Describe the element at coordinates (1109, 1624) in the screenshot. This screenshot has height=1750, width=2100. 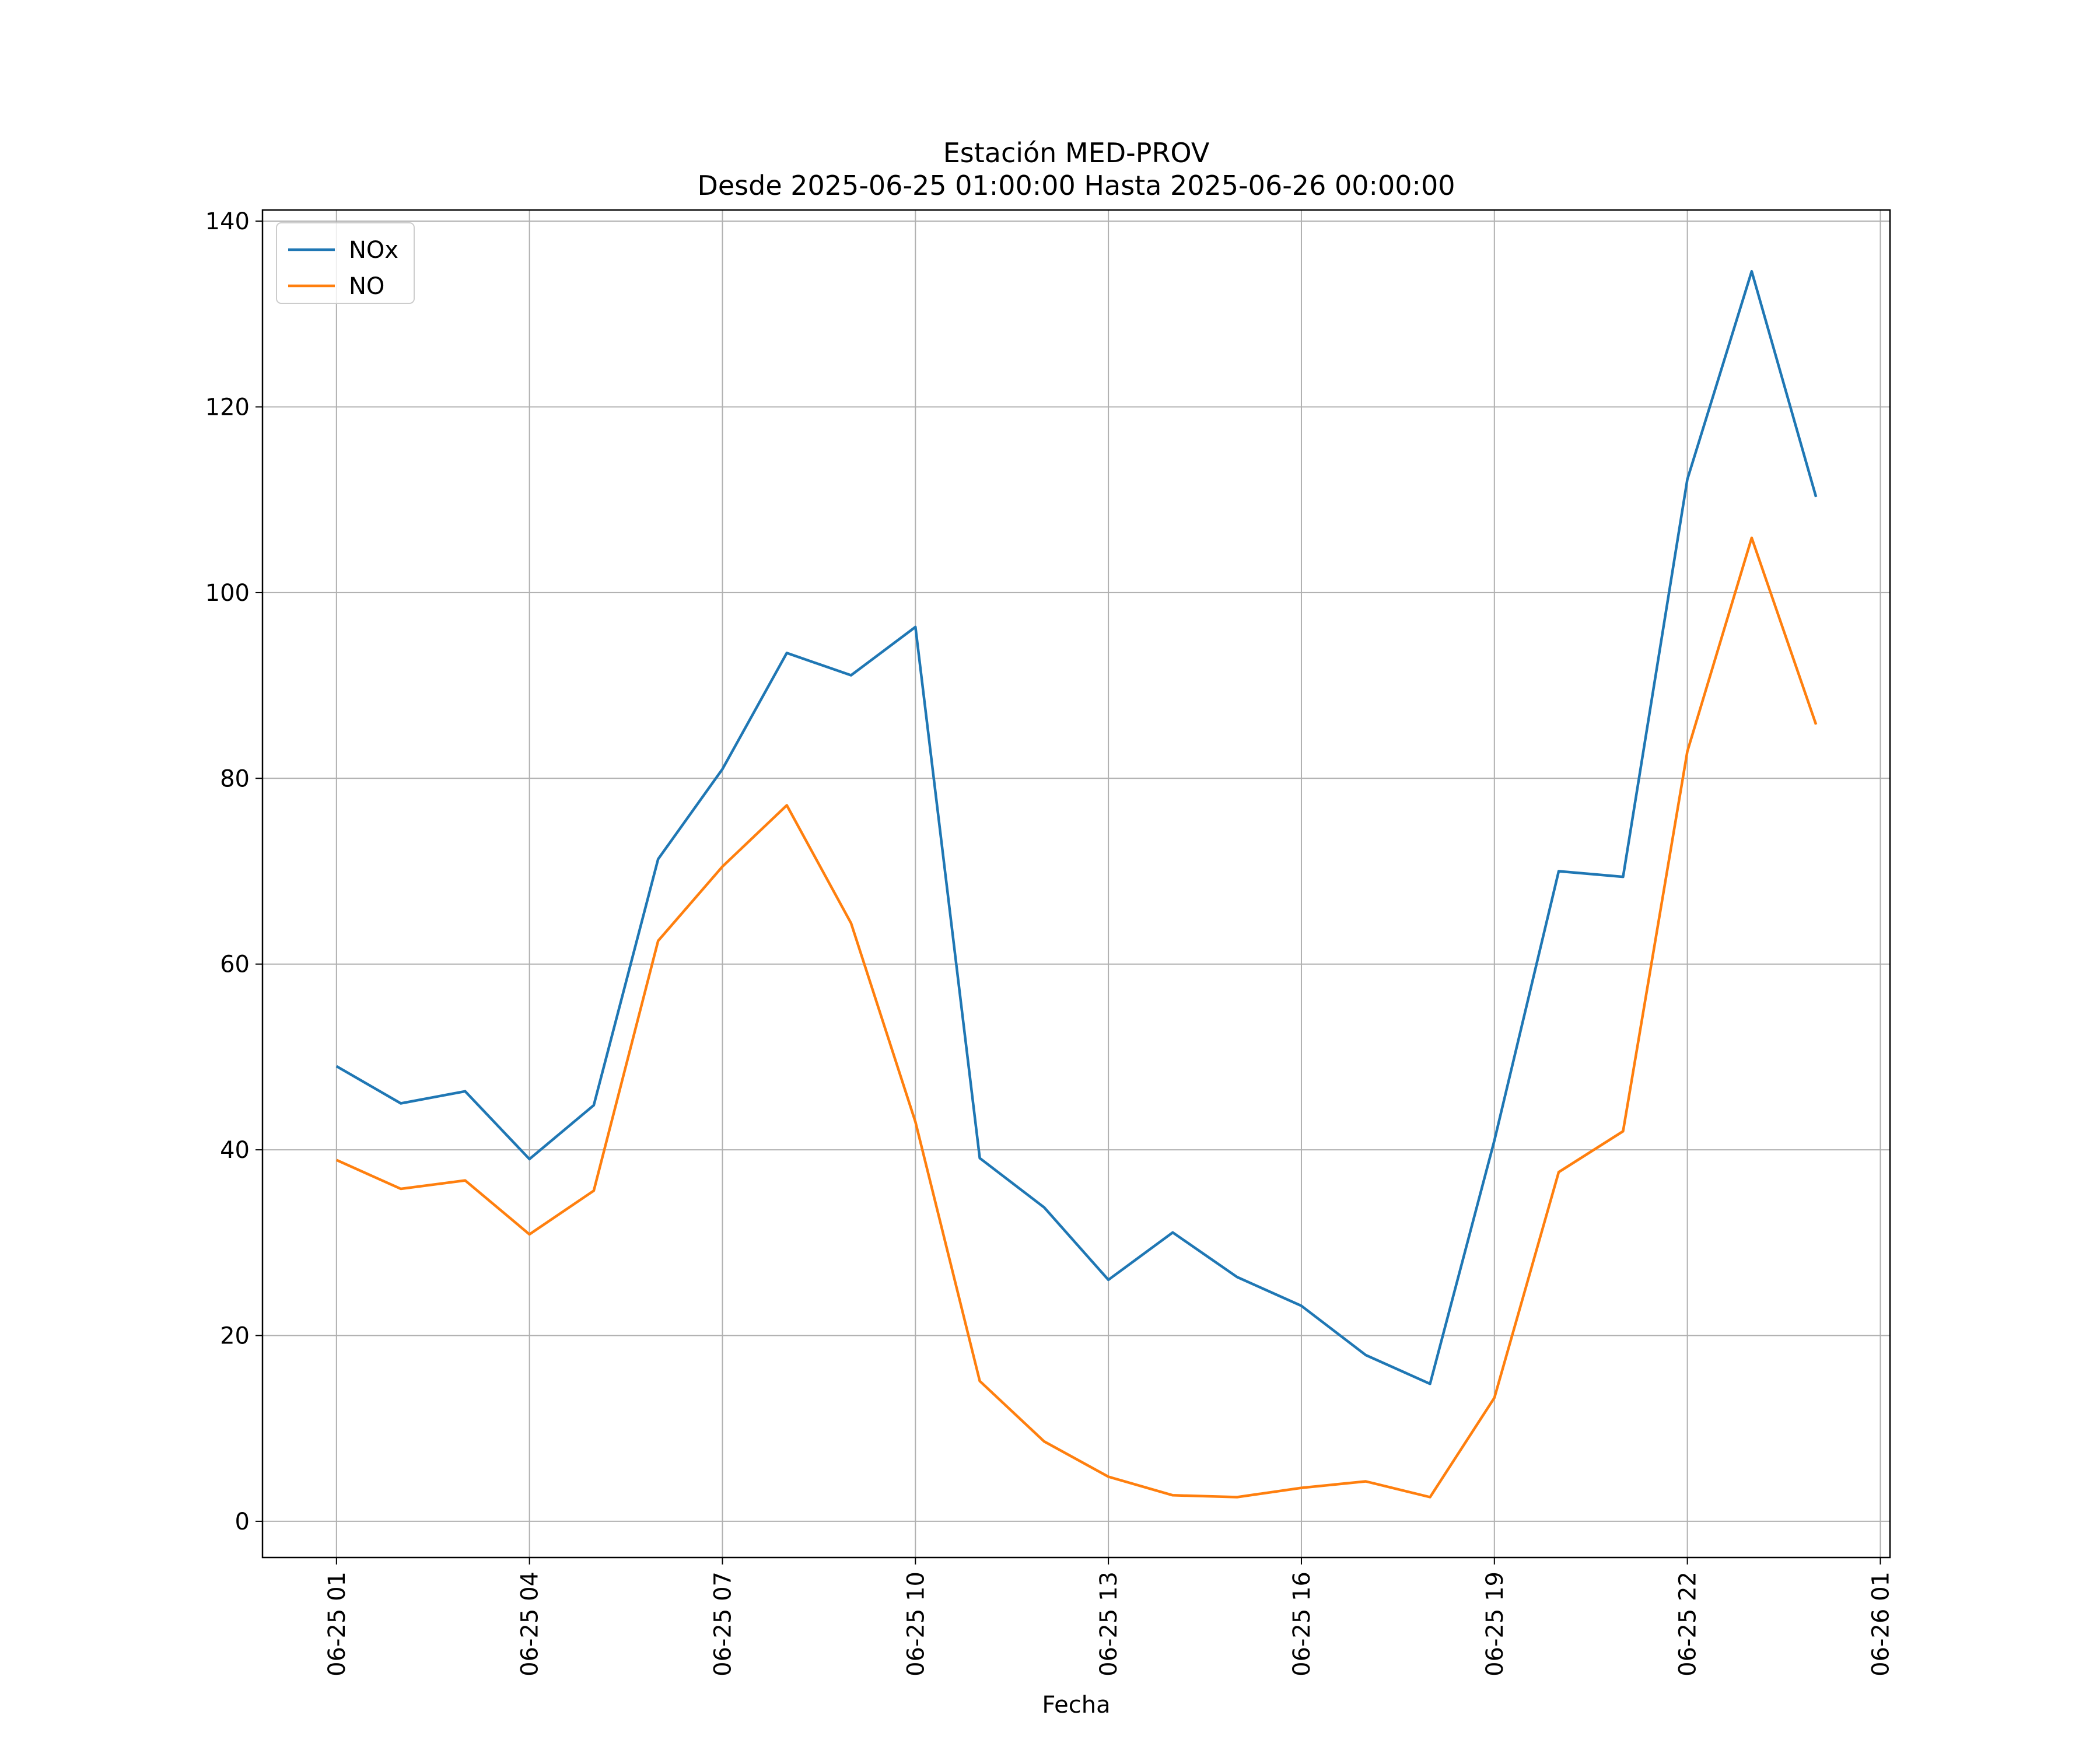
I see `x-tick-label: 06-25 13` at that location.